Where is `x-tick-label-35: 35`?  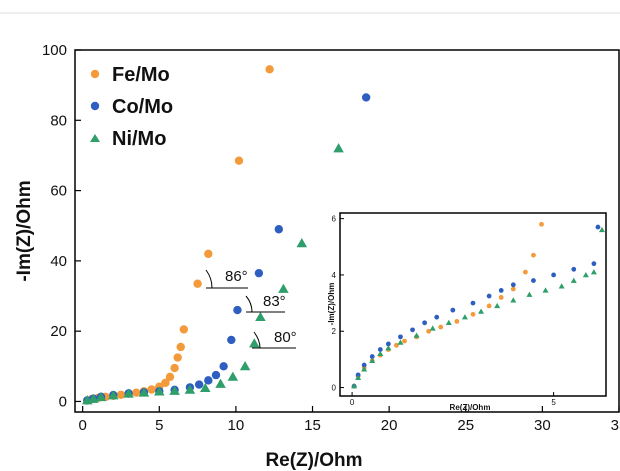
x-tick-label-35: 35 is located at coordinates (615, 425).